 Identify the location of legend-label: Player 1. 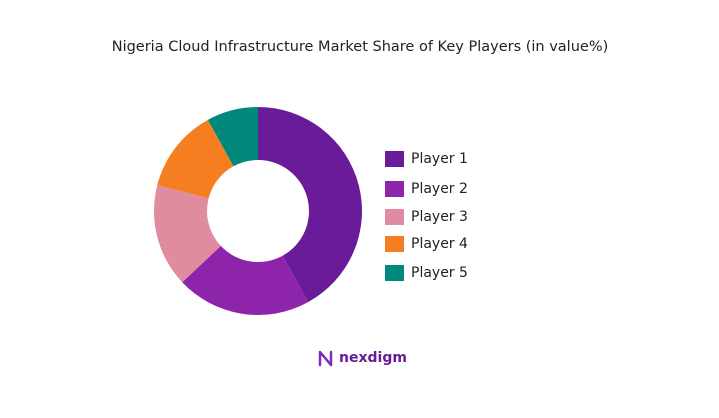
(439, 159).